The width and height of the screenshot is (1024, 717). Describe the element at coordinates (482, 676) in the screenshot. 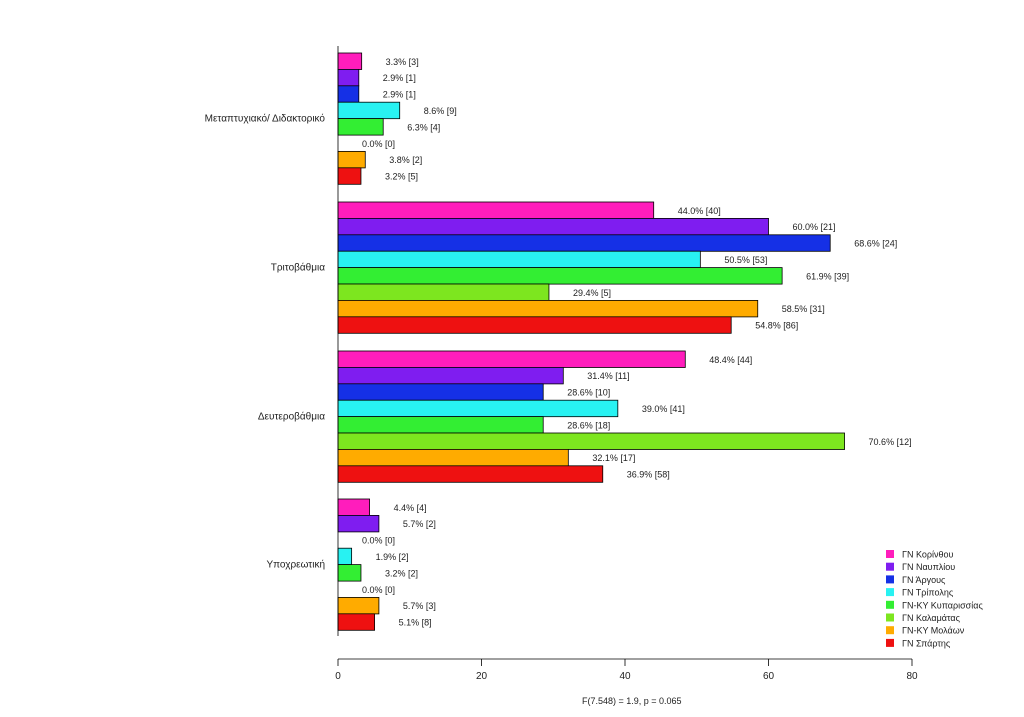

I see `x-tick-label: 20` at that location.